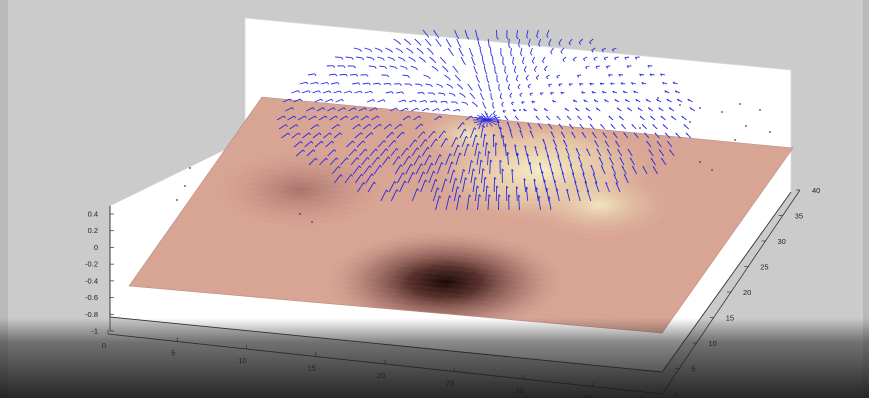 Image resolution: width=869 pixels, height=398 pixels. What do you see at coordinates (104, 345) in the screenshot?
I see `x-tick-label: 0` at bounding box center [104, 345].